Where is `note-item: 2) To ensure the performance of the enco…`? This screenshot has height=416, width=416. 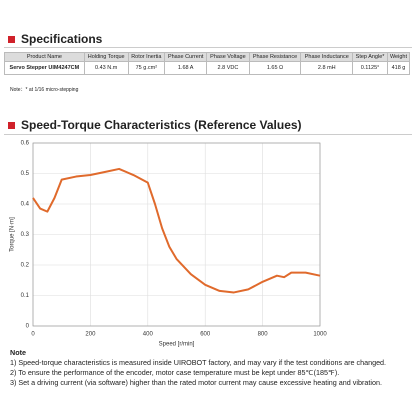 note-item: 2) To ensure the performance of the enco… is located at coordinates (175, 372).